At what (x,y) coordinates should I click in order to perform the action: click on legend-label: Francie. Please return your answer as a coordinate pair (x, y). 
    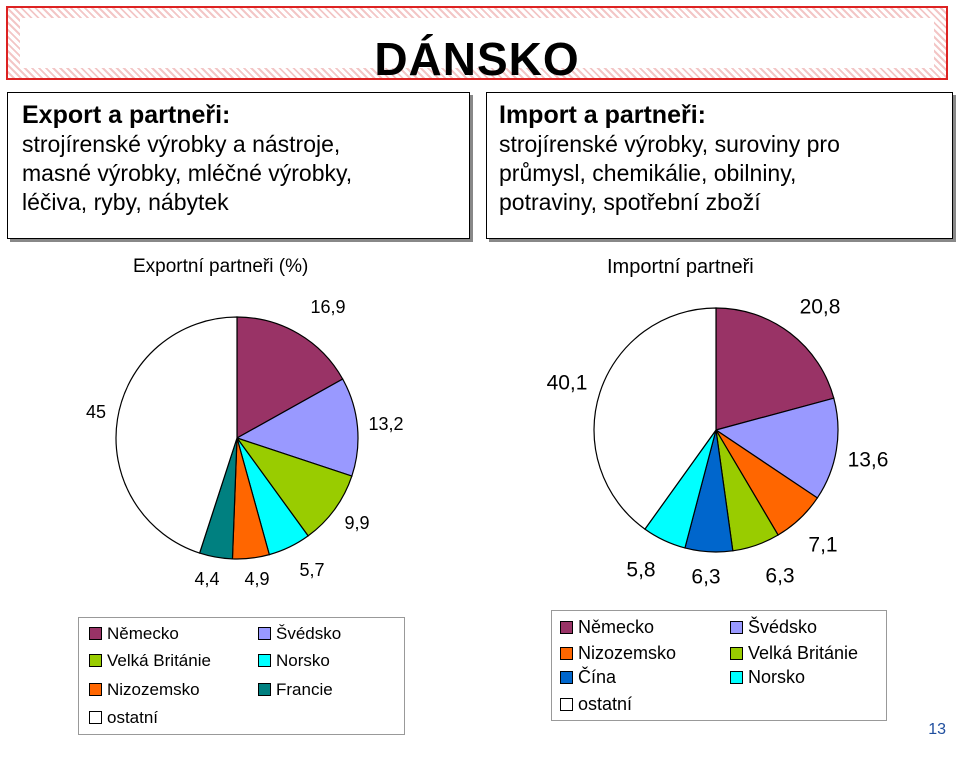
    Looking at the image, I should click on (304, 689).